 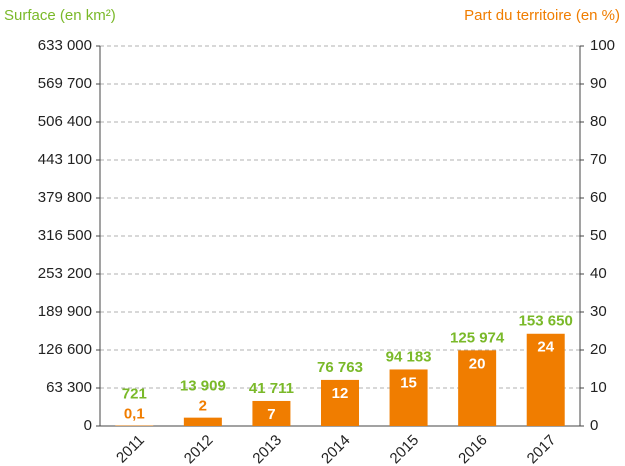 I want to click on percent-label: 7, so click(x=271, y=414).